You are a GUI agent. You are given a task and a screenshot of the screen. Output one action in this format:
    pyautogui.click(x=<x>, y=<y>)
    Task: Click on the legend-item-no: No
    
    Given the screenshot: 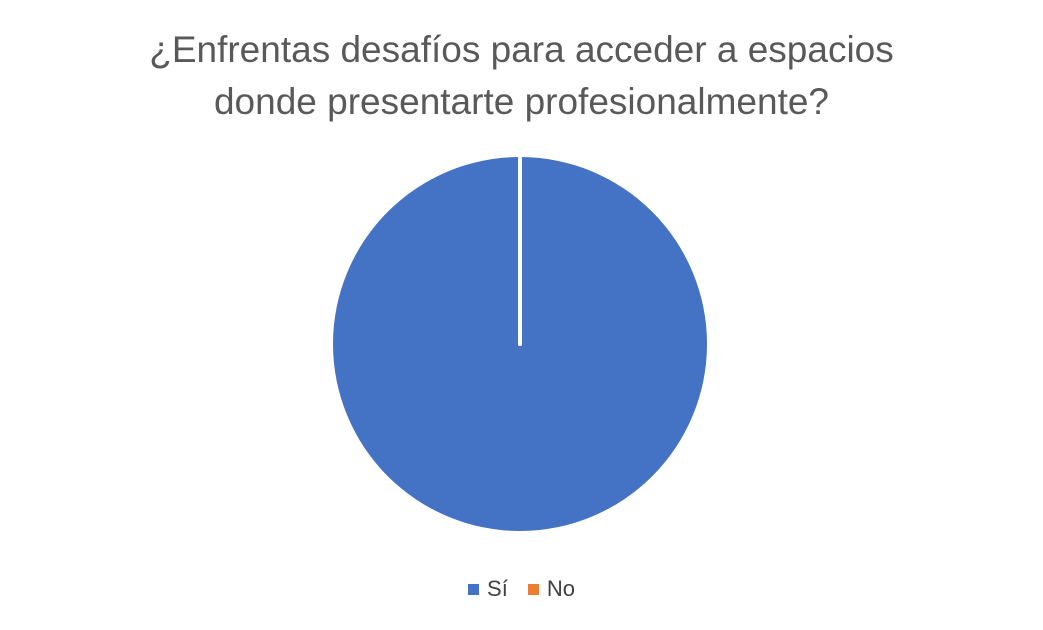 What is the action you would take?
    pyautogui.click(x=551, y=589)
    